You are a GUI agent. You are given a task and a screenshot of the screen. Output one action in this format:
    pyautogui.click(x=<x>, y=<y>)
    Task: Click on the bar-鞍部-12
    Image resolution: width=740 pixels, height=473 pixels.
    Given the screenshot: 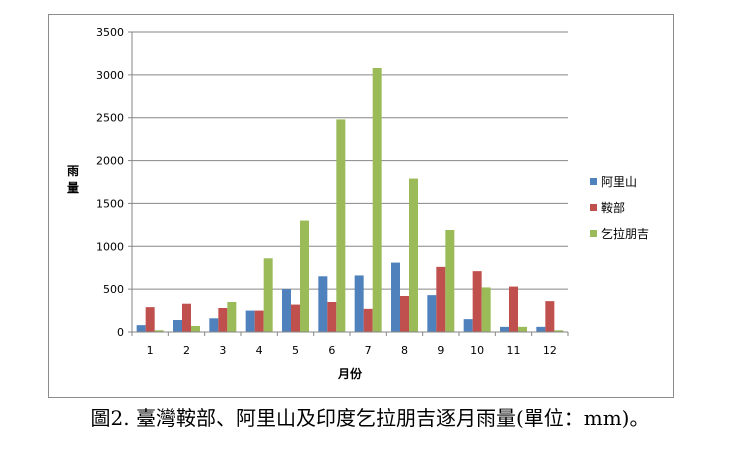 What is the action you would take?
    pyautogui.click(x=550, y=316)
    